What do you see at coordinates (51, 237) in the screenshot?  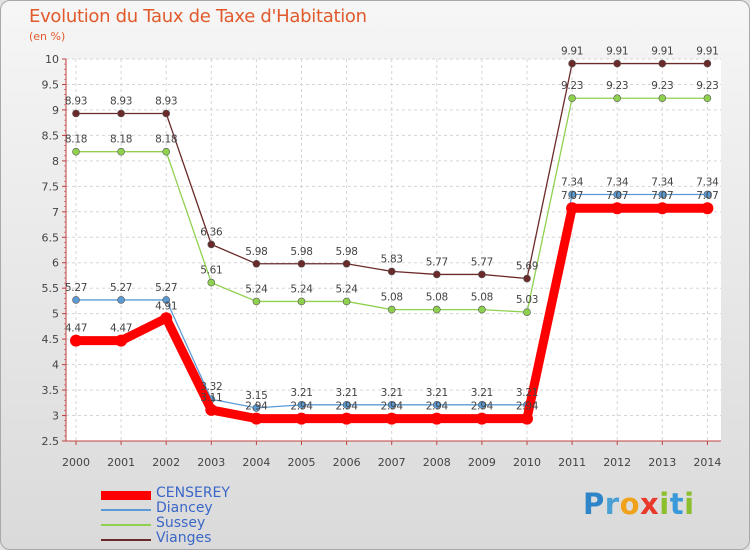 I see `y-tick-label: 6.5` at bounding box center [51, 237].